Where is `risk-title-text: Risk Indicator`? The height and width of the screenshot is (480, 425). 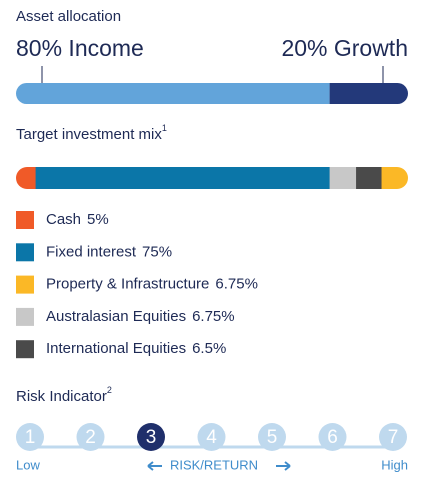
risk-title-text: Risk Indicator is located at coordinates (61, 396).